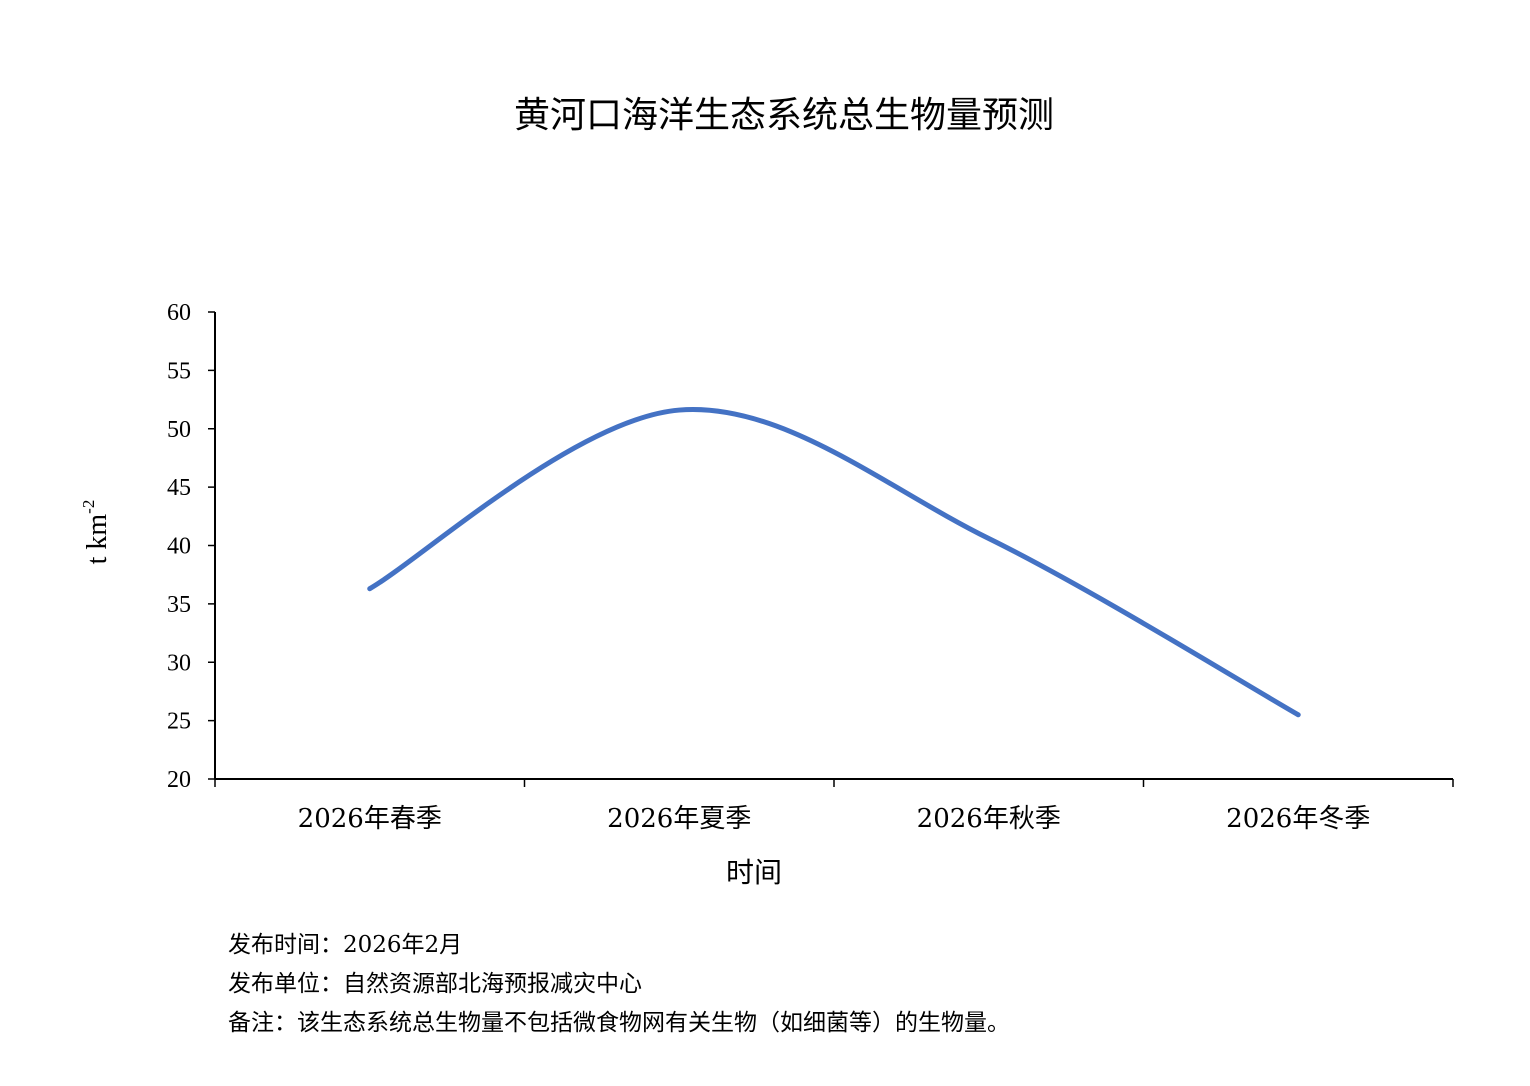 The width and height of the screenshot is (1530, 1086). Describe the element at coordinates (989, 819) in the screenshot. I see `x-tick-label: 2026年秋季` at that location.